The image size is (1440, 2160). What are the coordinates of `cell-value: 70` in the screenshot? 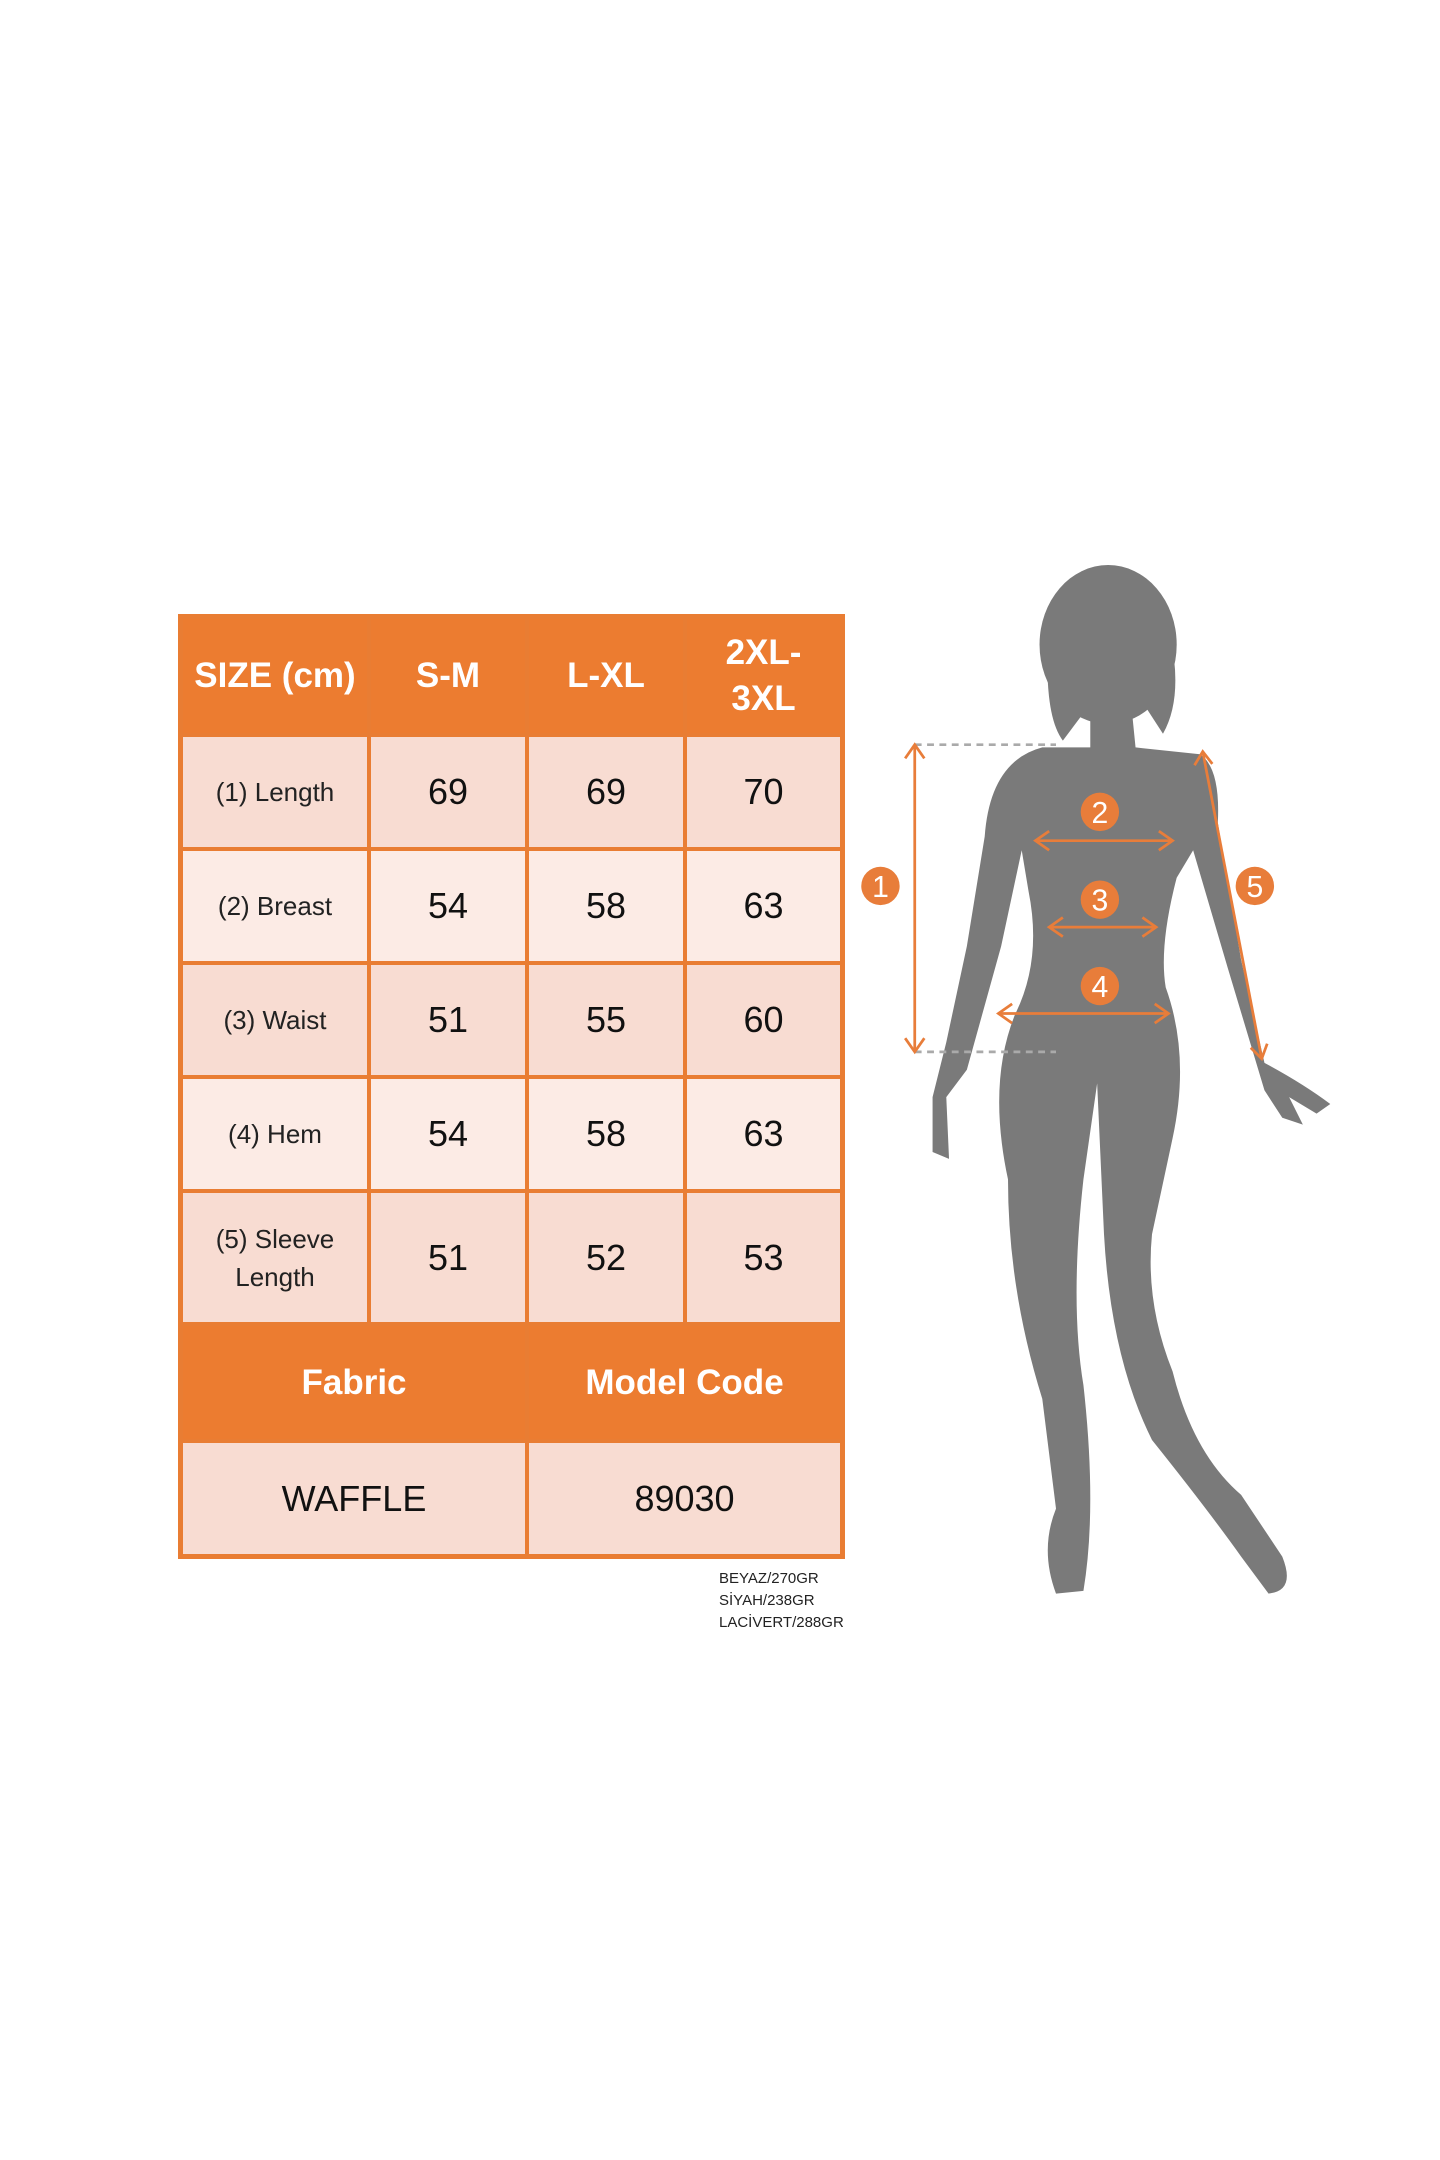 It's located at (763, 792).